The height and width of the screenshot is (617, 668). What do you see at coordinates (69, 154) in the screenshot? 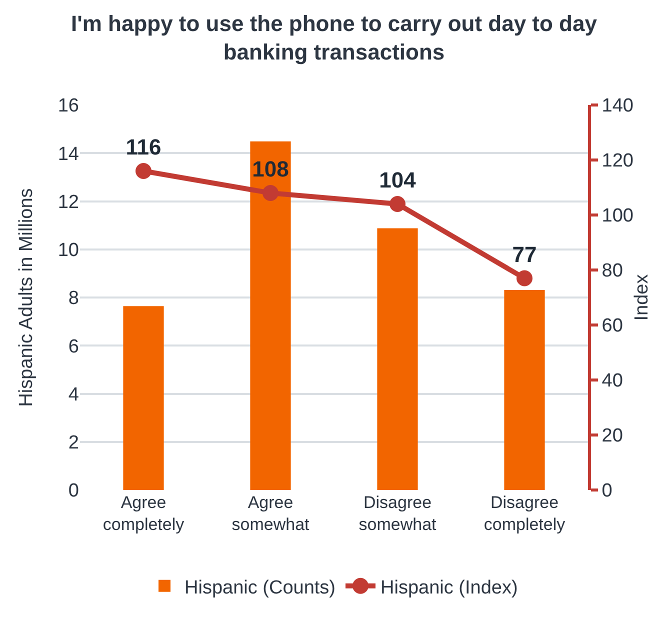
I see `y-tick-label: 14` at bounding box center [69, 154].